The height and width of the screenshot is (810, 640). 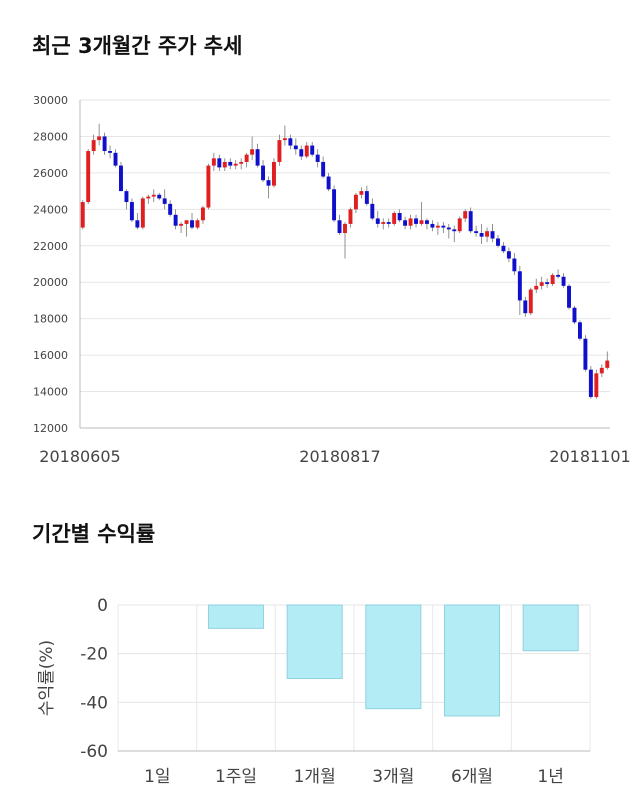 What do you see at coordinates (102, 606) in the screenshot?
I see `y-tick-label: 0` at bounding box center [102, 606].